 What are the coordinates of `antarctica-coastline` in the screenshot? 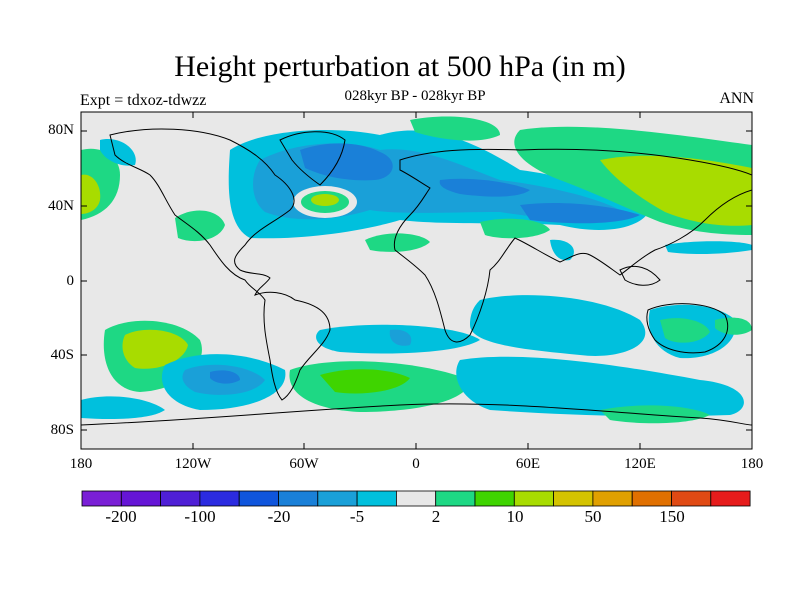 It's located at (416, 414).